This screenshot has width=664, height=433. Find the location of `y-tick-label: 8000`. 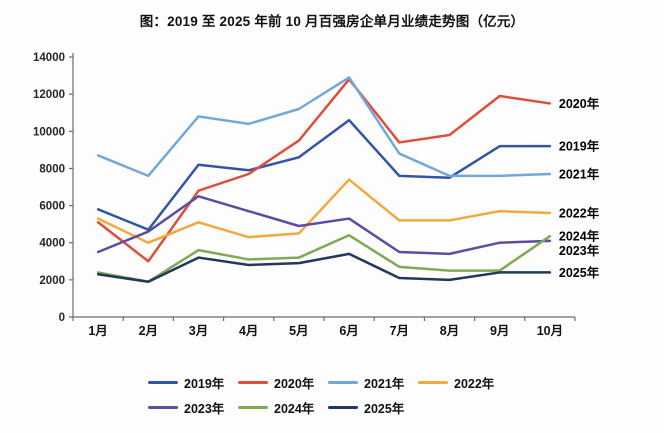

y-tick-label: 8000 is located at coordinates (52, 169).